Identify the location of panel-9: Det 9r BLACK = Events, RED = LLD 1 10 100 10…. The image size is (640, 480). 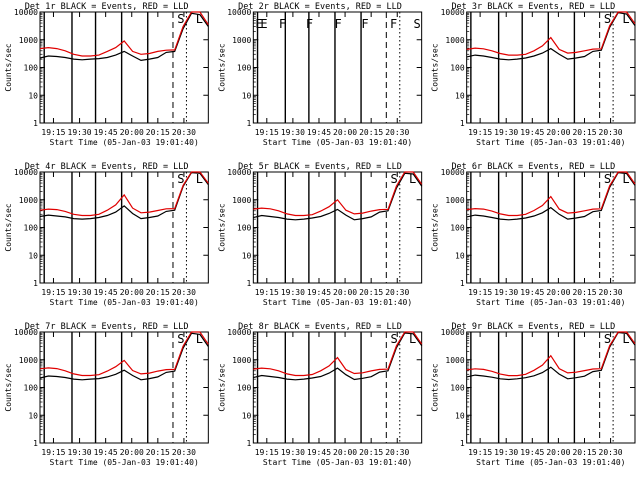
(533, 394).